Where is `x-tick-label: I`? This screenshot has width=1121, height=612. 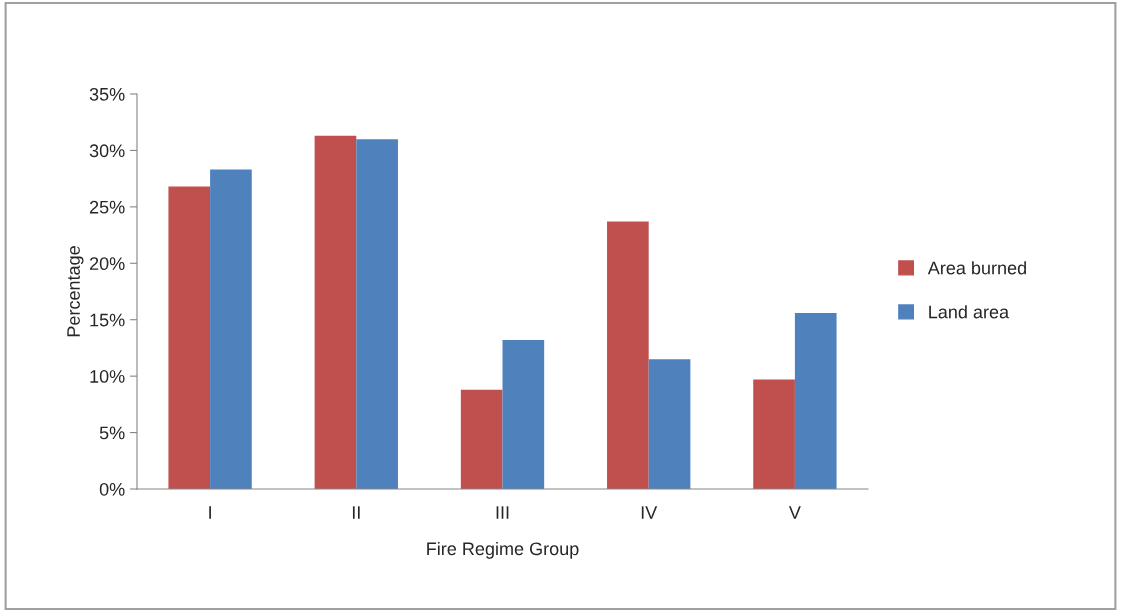
x-tick-label: I is located at coordinates (210, 512).